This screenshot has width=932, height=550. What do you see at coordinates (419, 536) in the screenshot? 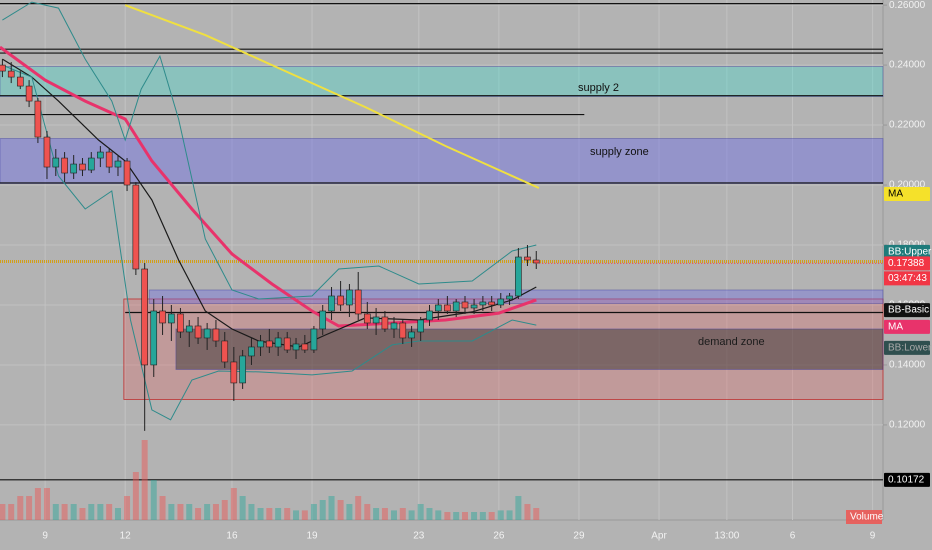
I see `x-tick-label: 23` at bounding box center [419, 536].